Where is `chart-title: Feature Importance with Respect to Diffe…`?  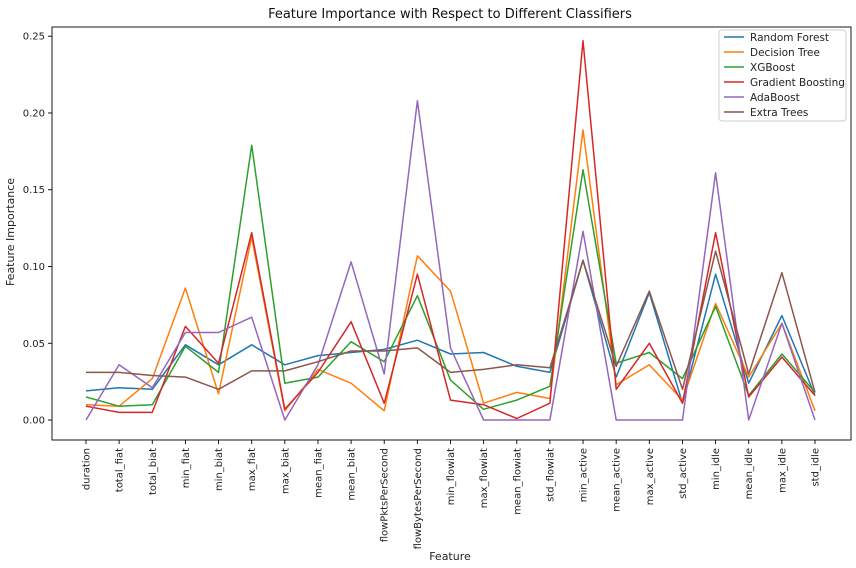
chart-title: Feature Importance with Respect to Diffe… is located at coordinates (450, 14).